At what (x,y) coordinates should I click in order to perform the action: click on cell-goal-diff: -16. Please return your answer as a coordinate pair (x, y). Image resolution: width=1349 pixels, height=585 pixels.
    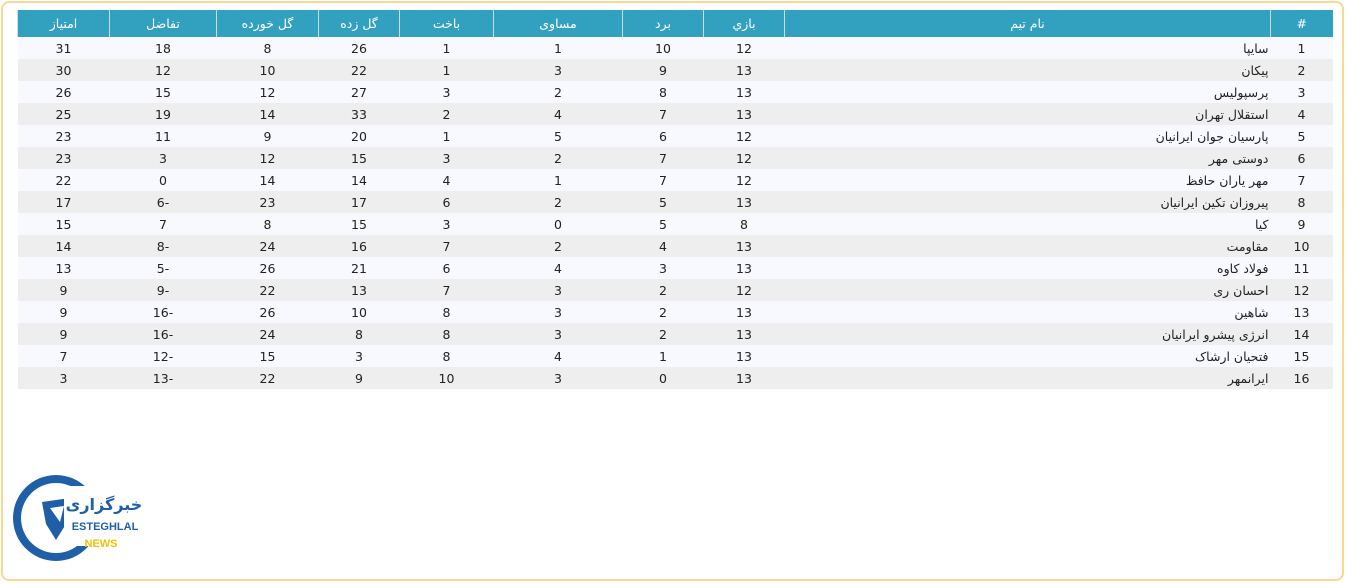
    Looking at the image, I should click on (163, 334).